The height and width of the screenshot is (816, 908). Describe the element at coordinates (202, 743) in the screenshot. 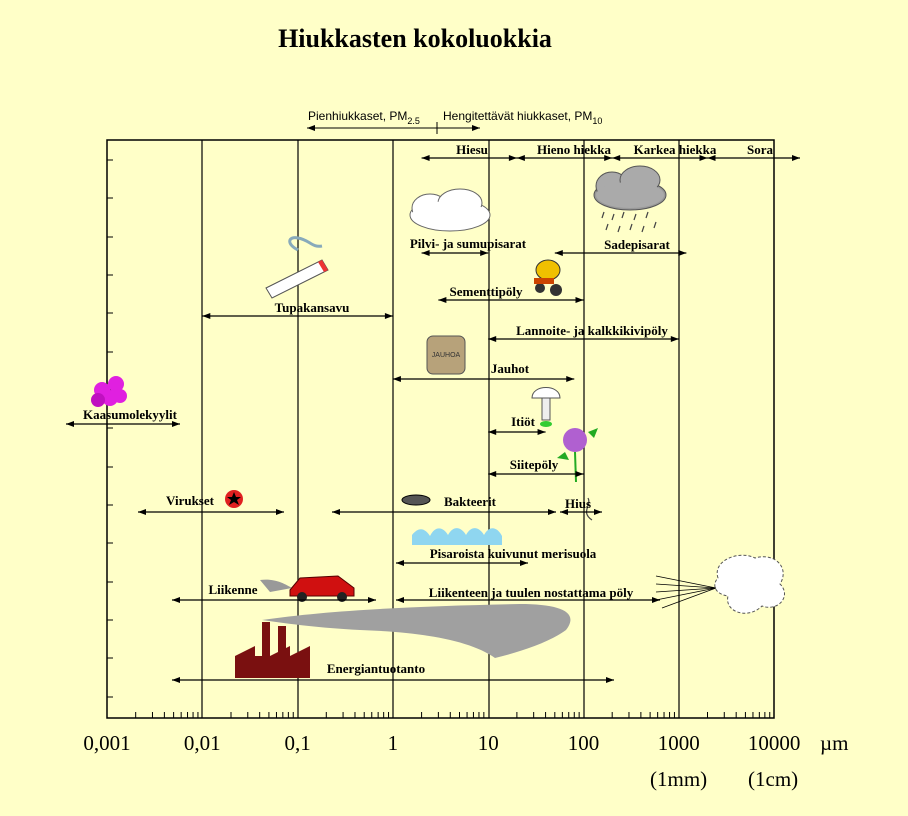

I see `axis-tick-label: 0,01` at that location.